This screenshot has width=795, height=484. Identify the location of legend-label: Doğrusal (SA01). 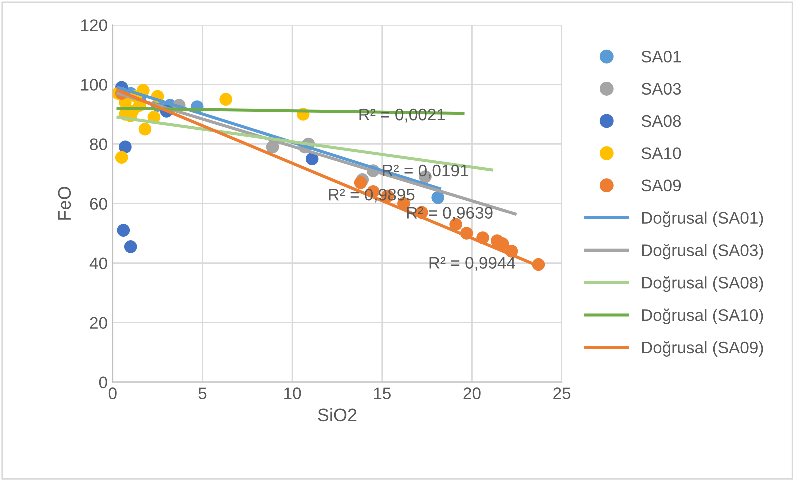
(703, 220).